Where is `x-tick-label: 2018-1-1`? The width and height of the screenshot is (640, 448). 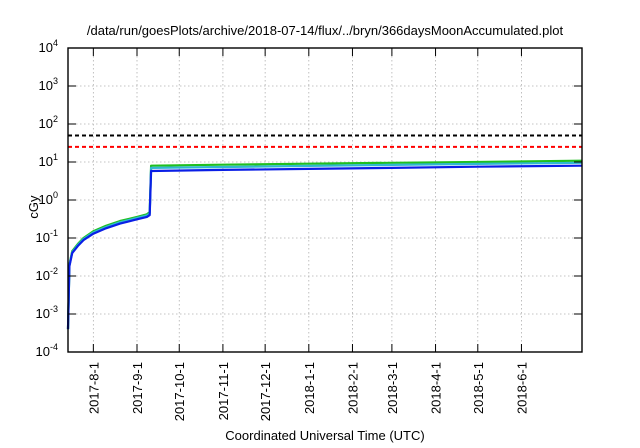 x-tick-label: 2018-1-1 is located at coordinates (309, 388).